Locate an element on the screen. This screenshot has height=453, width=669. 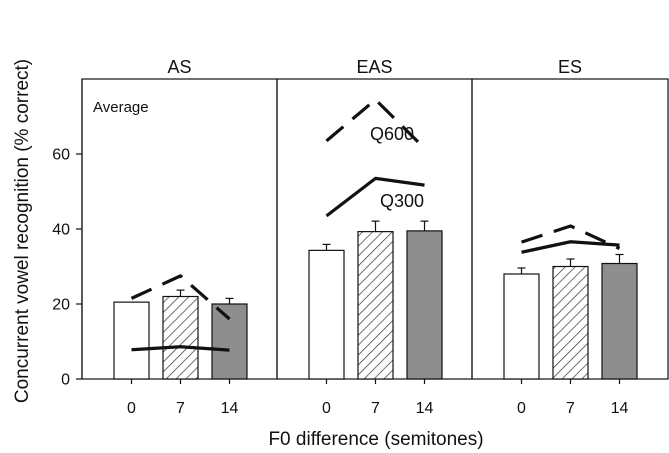
series-label-q300: Q300 is located at coordinates (402, 201).